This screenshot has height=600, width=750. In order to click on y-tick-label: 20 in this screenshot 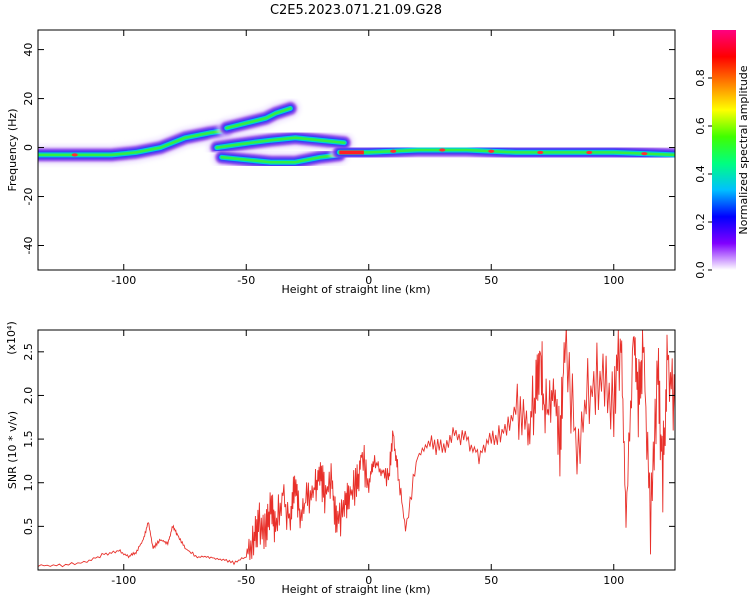, I will do `click(28, 99)`.